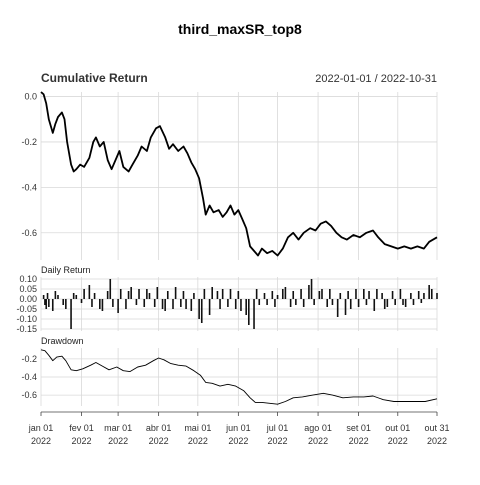 The width and height of the screenshot is (480, 485). I want to click on panel-drawdown: Drawdown-0.2-0.4-0.6, so click(229, 371).